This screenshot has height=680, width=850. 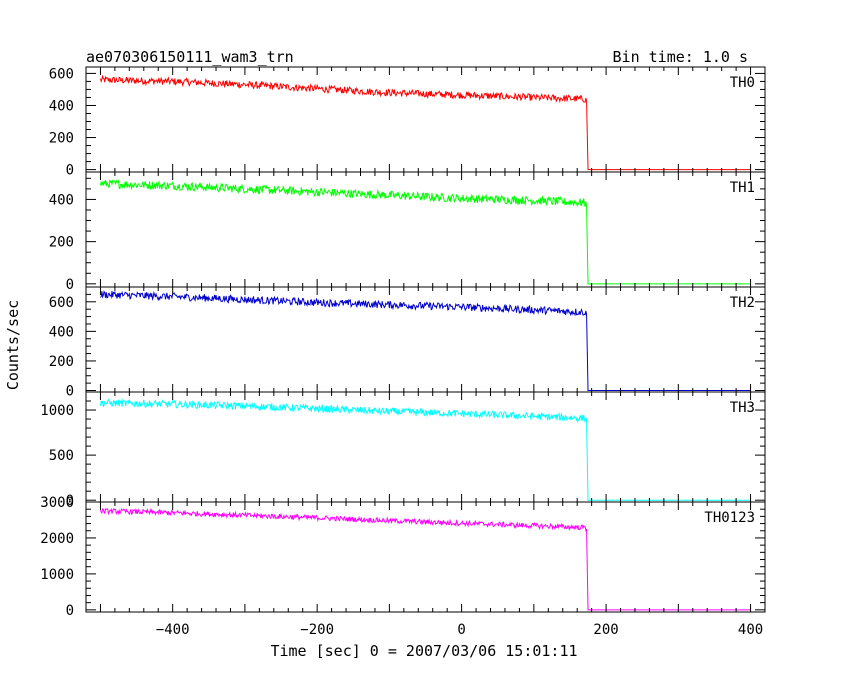 What do you see at coordinates (425, 449) in the screenshot?
I see `series-line-th3` at bounding box center [425, 449].